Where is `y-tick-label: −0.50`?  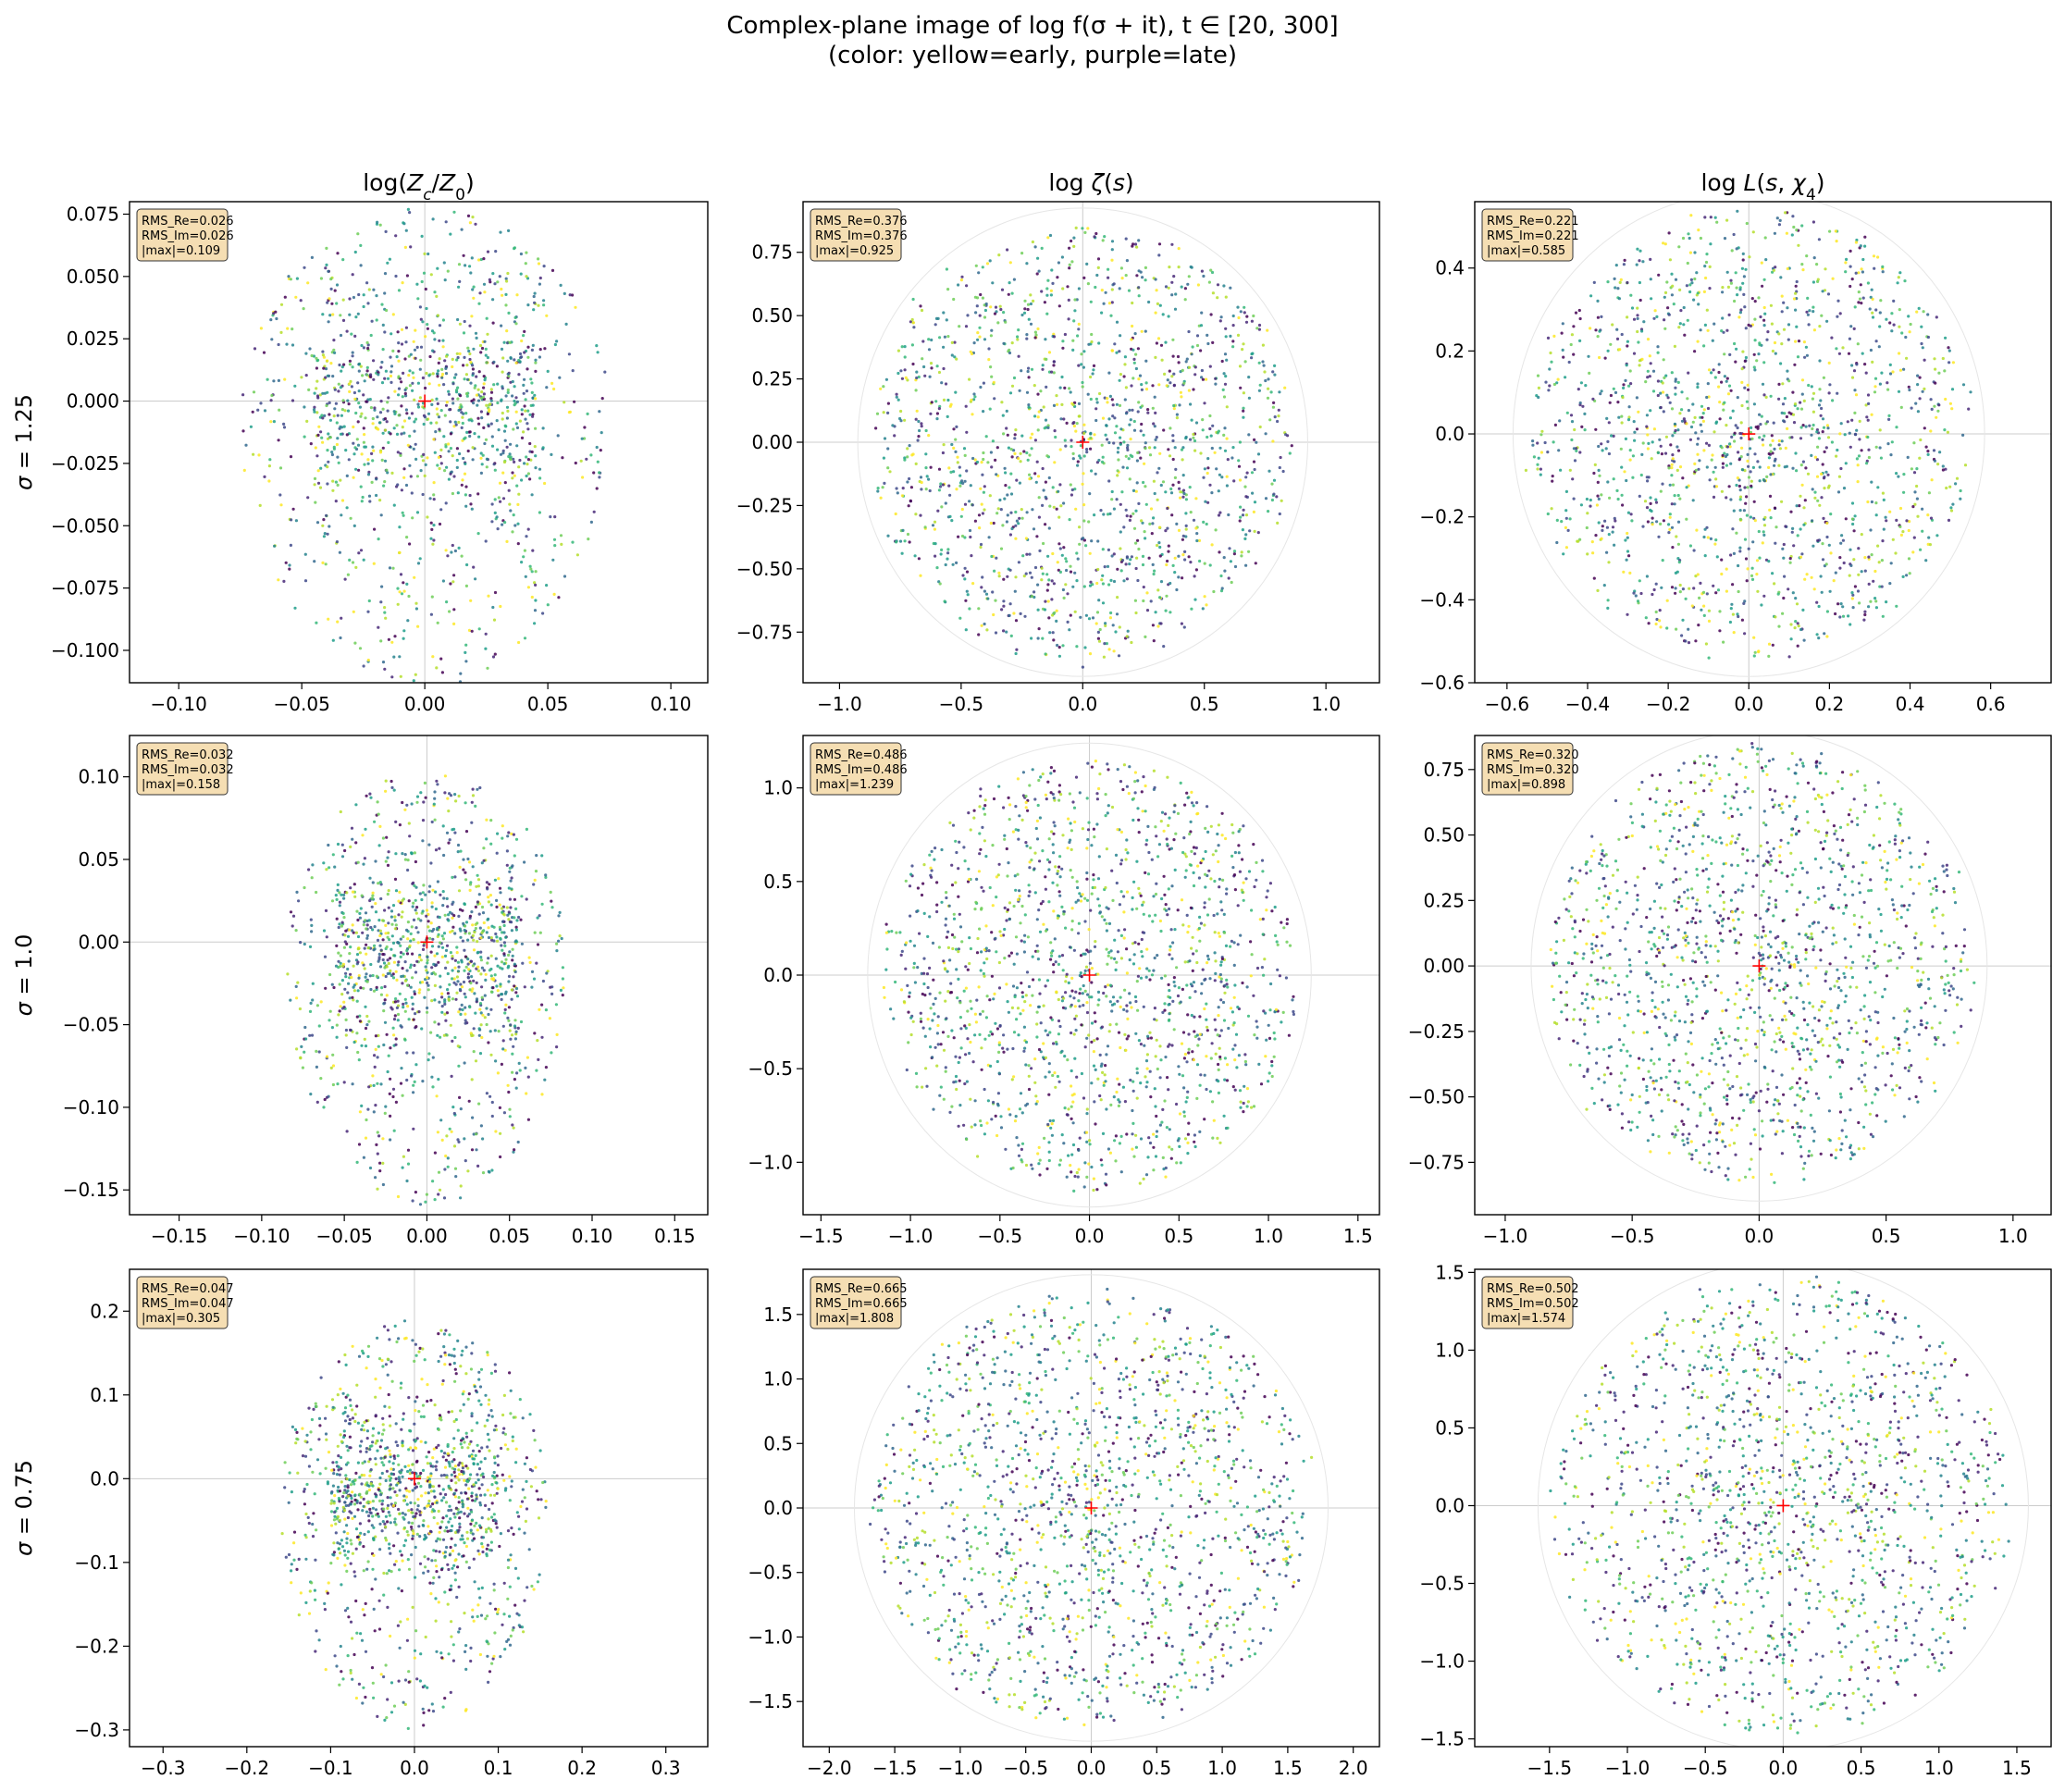
y-tick-label: −0.50 is located at coordinates (765, 569).